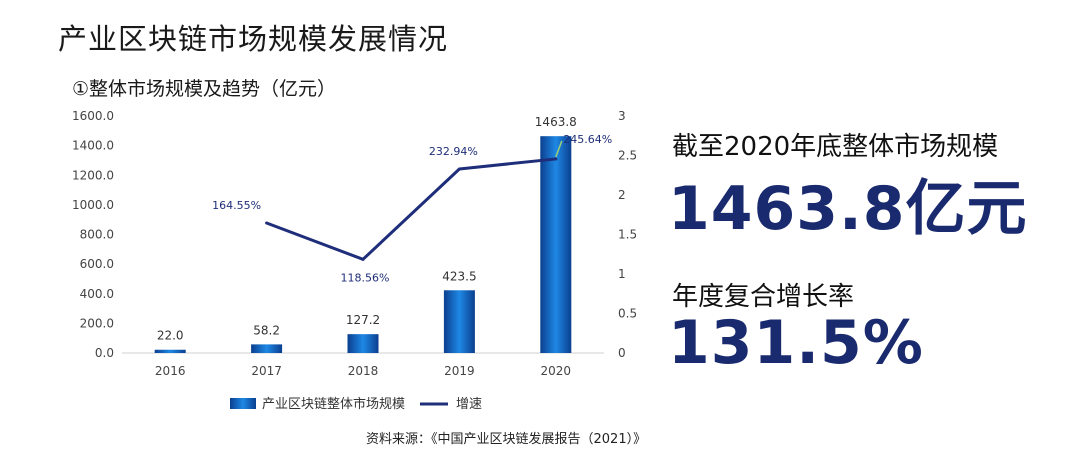 This screenshot has height=449, width=1080. Describe the element at coordinates (763, 297) in the screenshot. I see `stat-label-cagr: 年度复合增长率` at that location.